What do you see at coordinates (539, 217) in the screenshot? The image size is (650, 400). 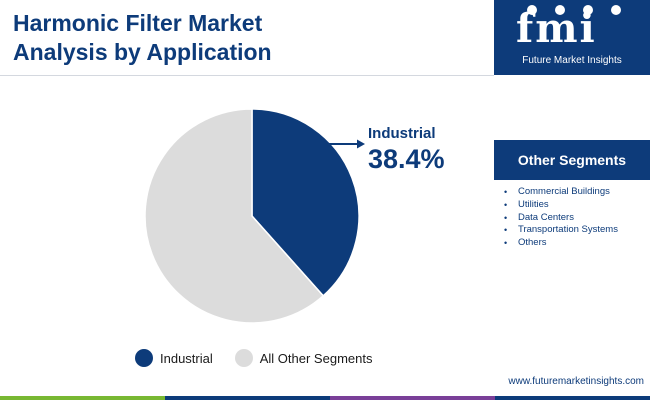 I see `list-item: • Data Centers` at bounding box center [539, 217].